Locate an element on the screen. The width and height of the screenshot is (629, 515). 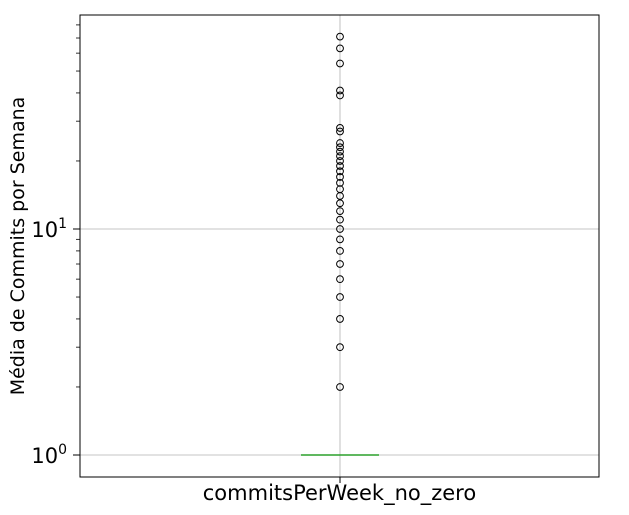
x-axis-label: commitsPerWeek_no_zero is located at coordinates (339, 493).